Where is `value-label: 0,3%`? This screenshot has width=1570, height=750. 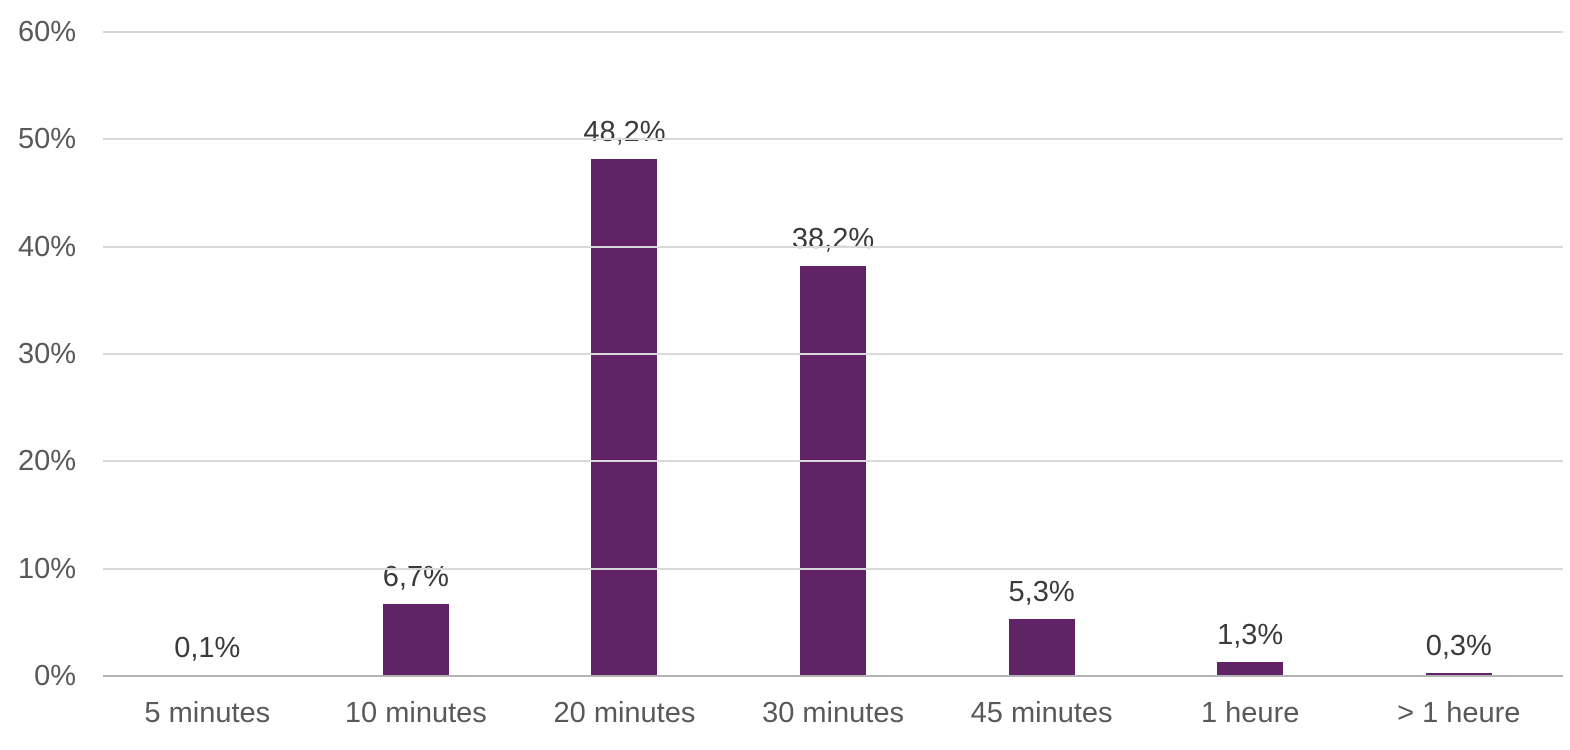 value-label: 0,3% is located at coordinates (1458, 645).